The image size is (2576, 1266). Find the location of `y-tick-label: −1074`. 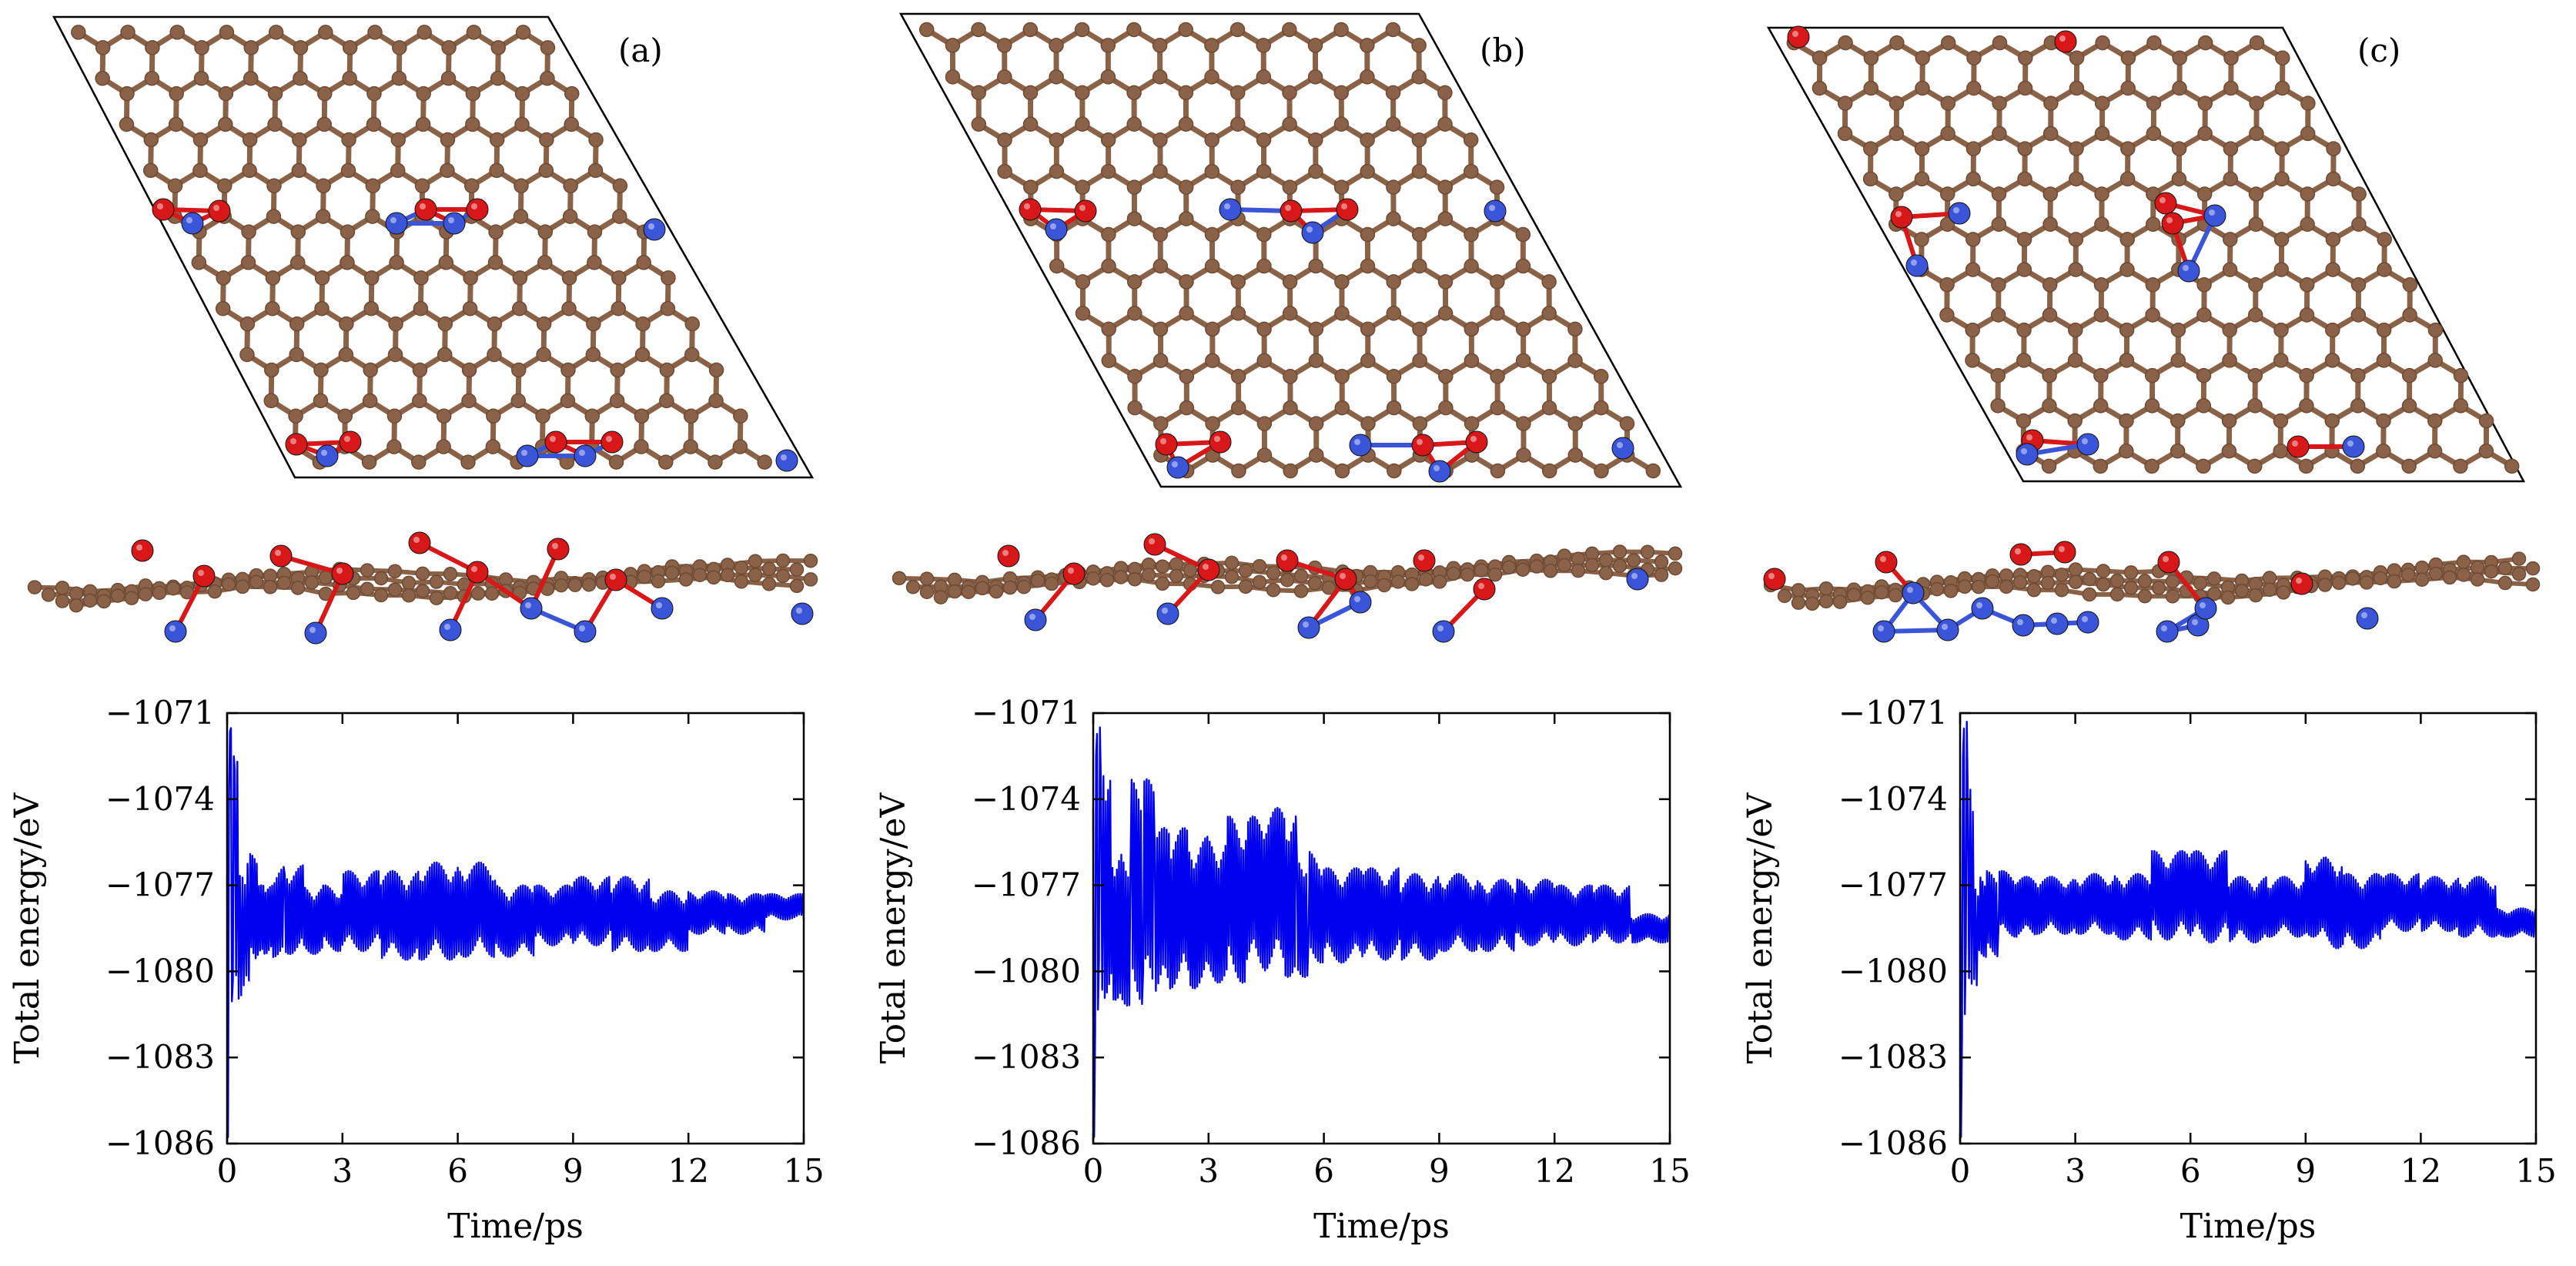

y-tick-label: −1074 is located at coordinates (1893, 799).